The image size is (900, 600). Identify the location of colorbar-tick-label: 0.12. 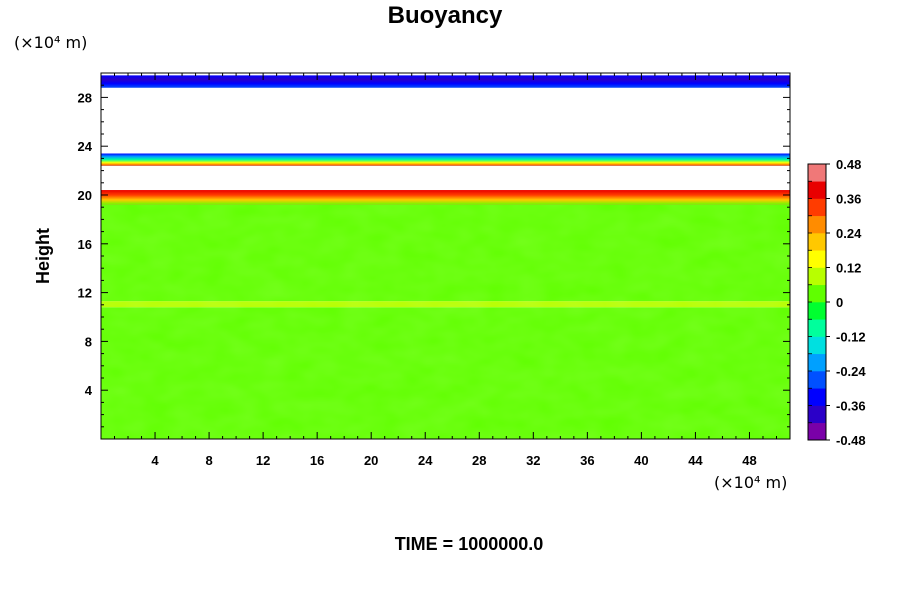
(848, 268).